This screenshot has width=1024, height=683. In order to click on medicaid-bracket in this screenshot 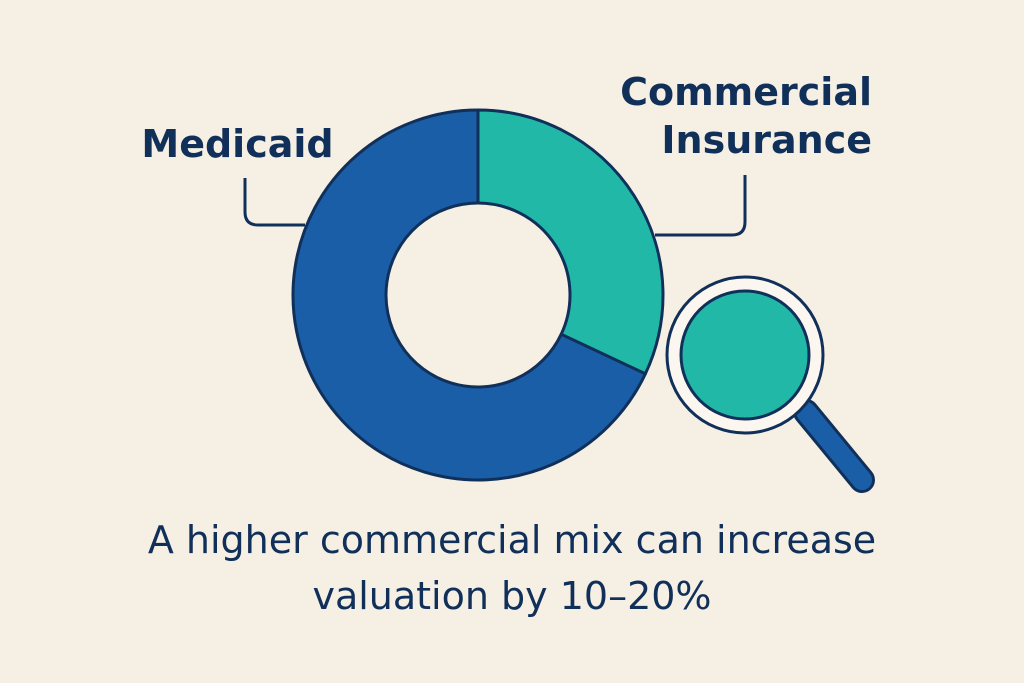, I will do `click(274, 202)`.